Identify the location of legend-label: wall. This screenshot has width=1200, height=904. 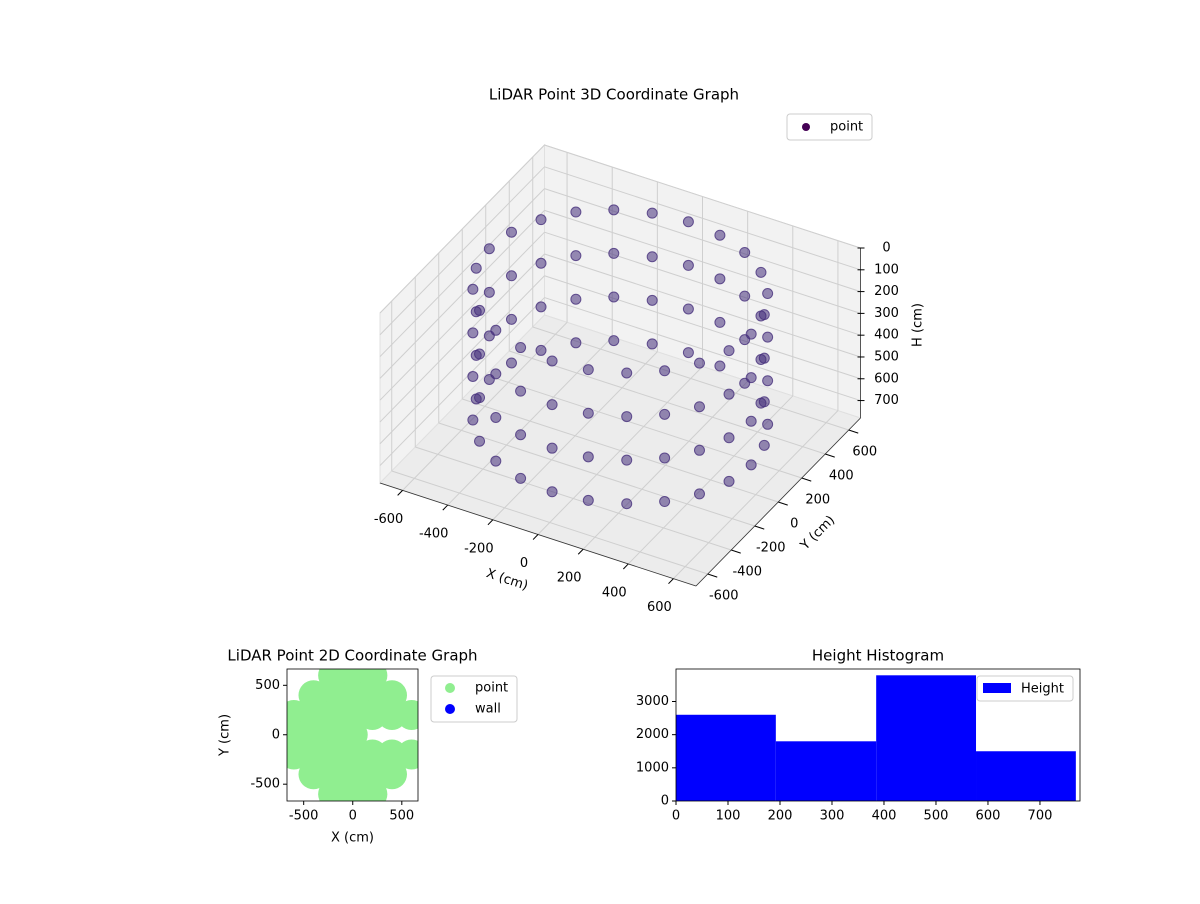
(488, 709).